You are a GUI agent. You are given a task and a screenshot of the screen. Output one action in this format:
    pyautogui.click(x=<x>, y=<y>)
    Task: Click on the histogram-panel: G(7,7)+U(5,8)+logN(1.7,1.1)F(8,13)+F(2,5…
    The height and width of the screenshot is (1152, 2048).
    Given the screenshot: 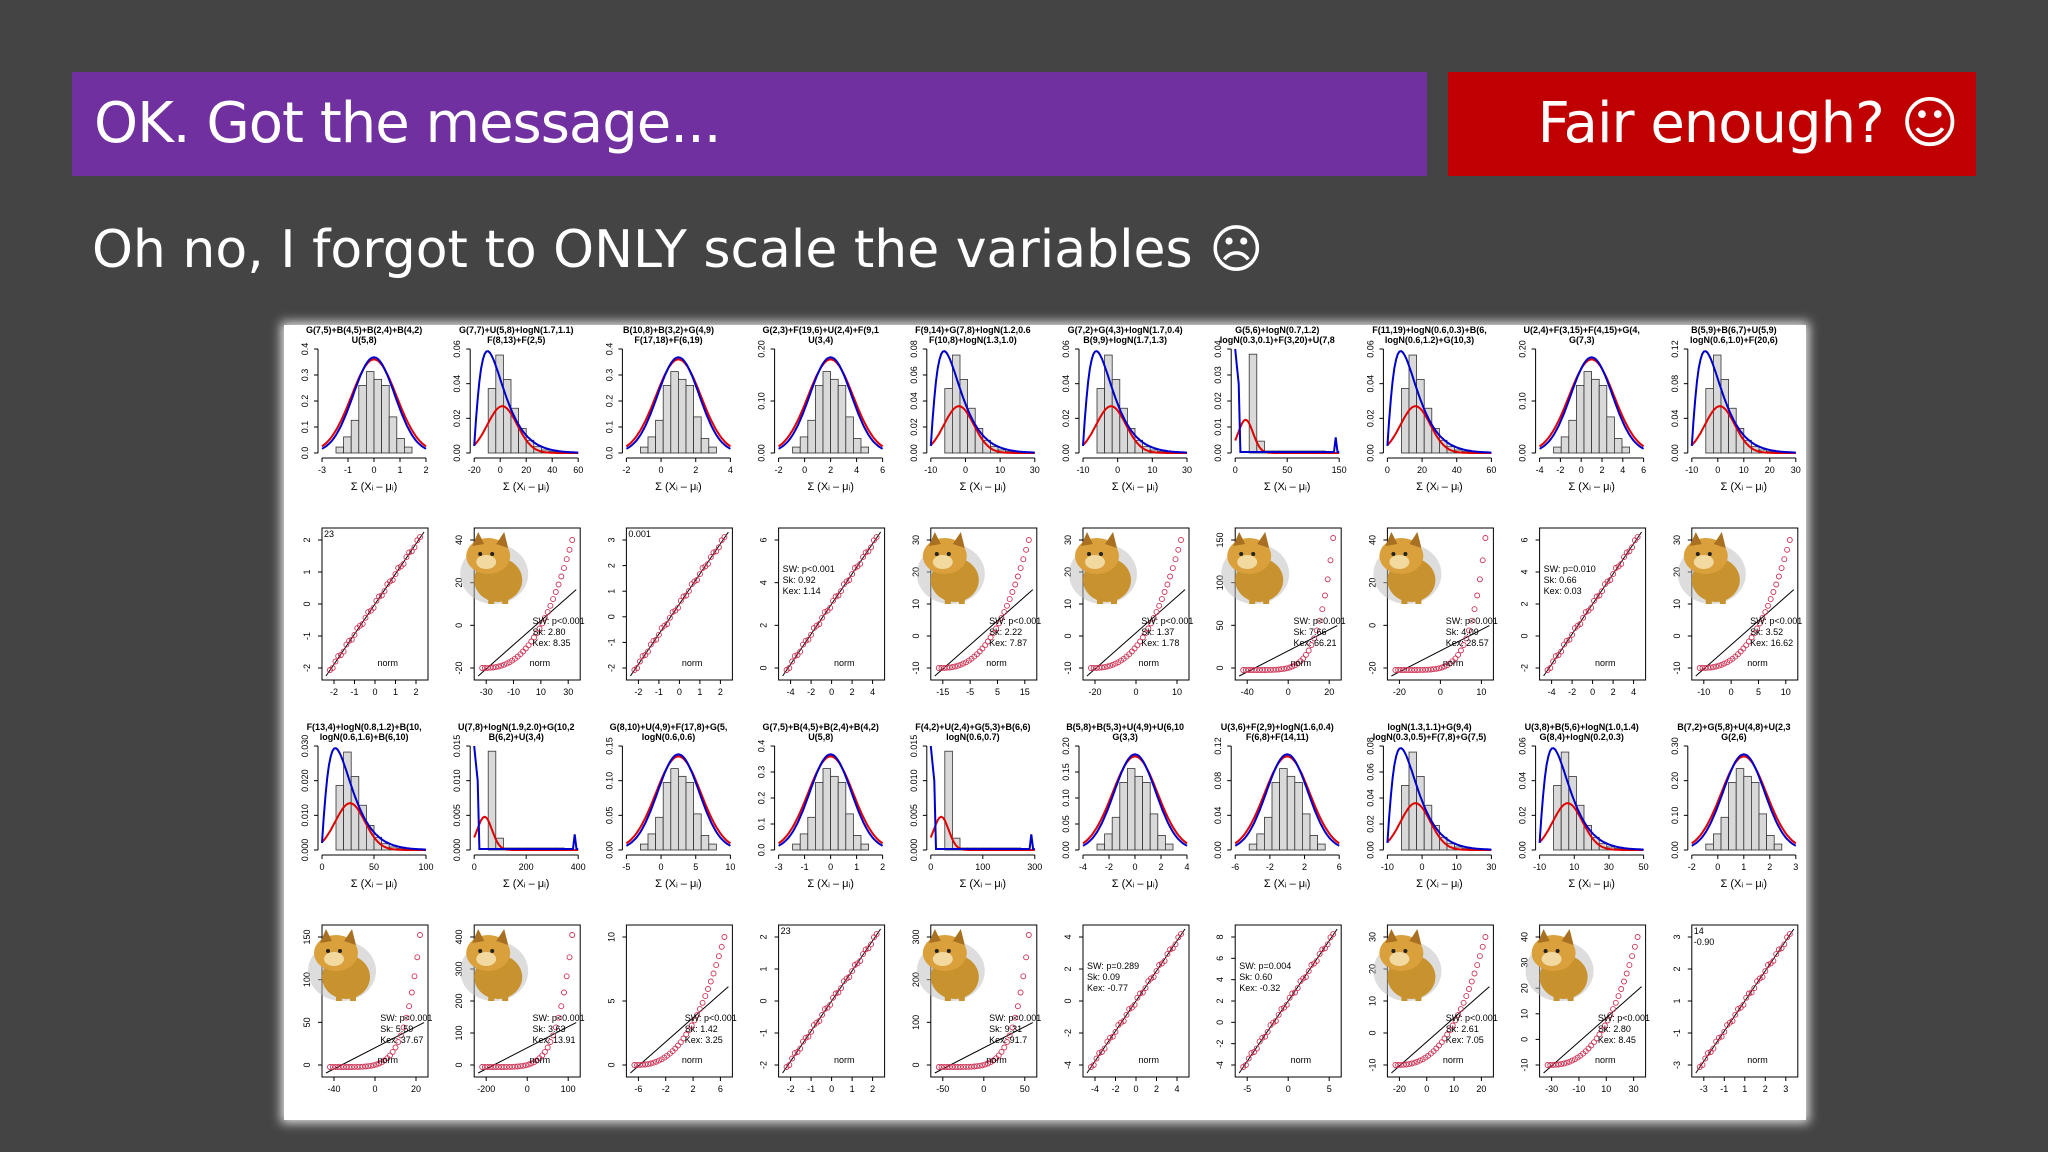 What is the action you would take?
    pyautogui.click(x=517, y=409)
    